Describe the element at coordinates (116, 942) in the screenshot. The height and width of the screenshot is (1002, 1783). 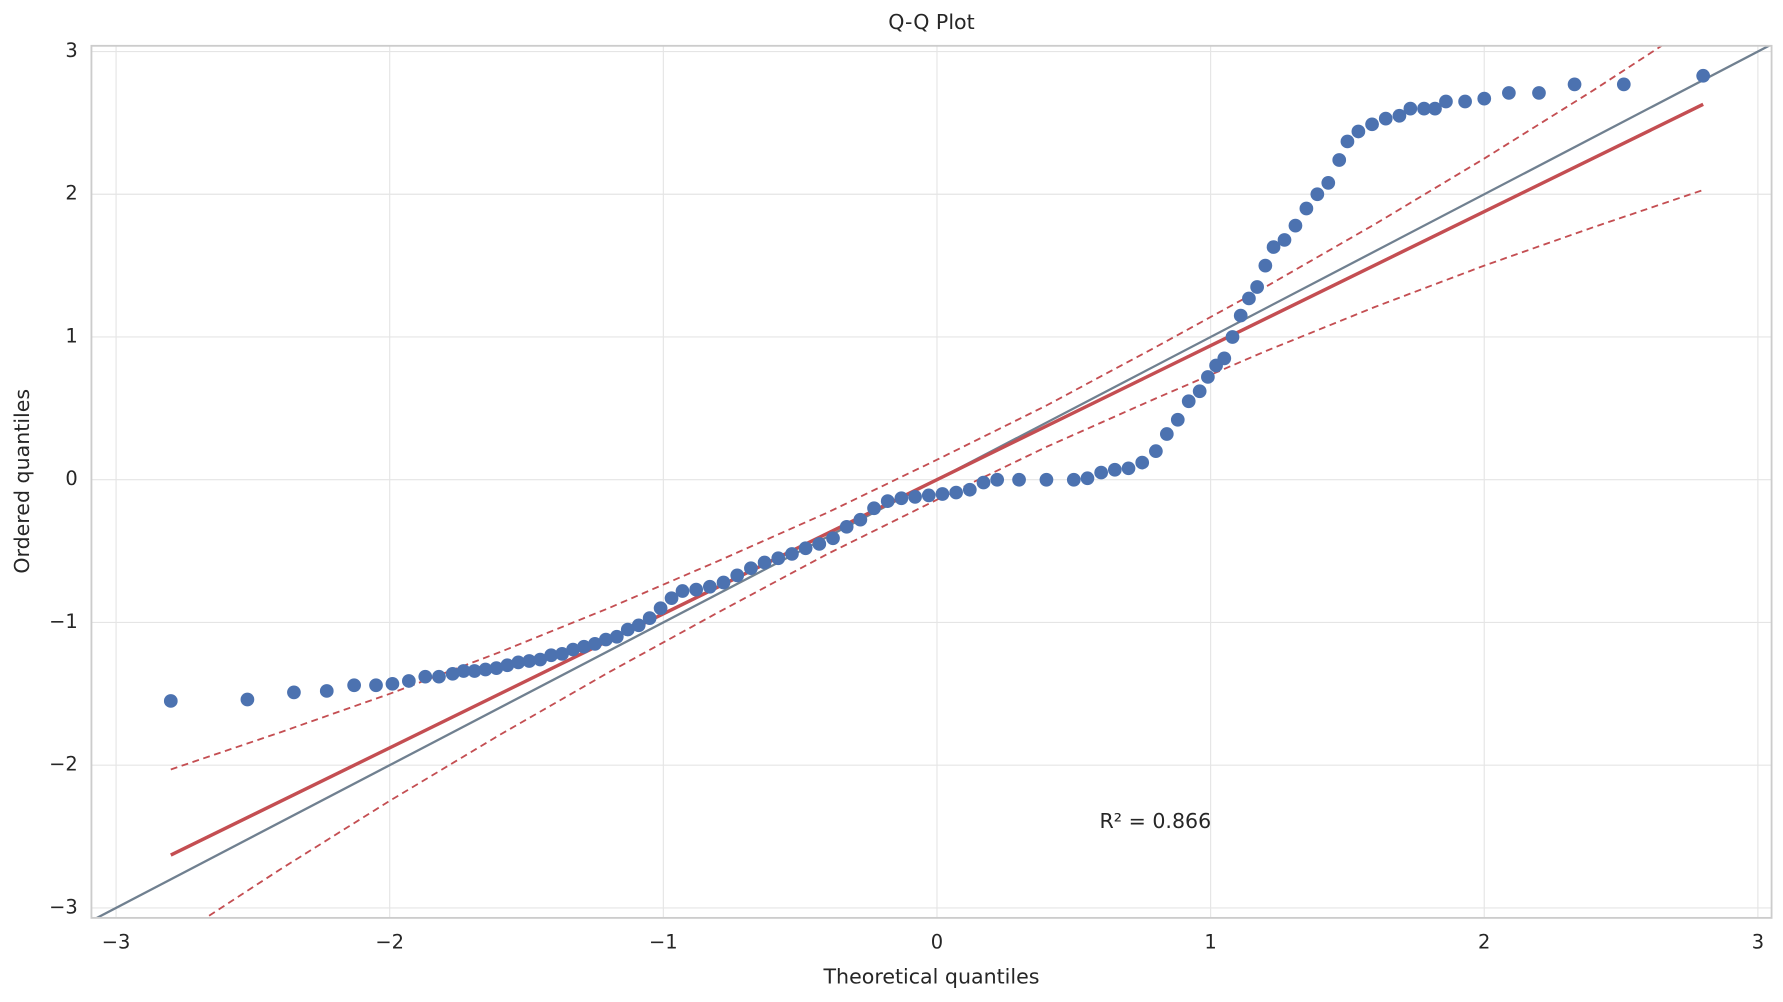
I see `x-tick-label: −3` at that location.